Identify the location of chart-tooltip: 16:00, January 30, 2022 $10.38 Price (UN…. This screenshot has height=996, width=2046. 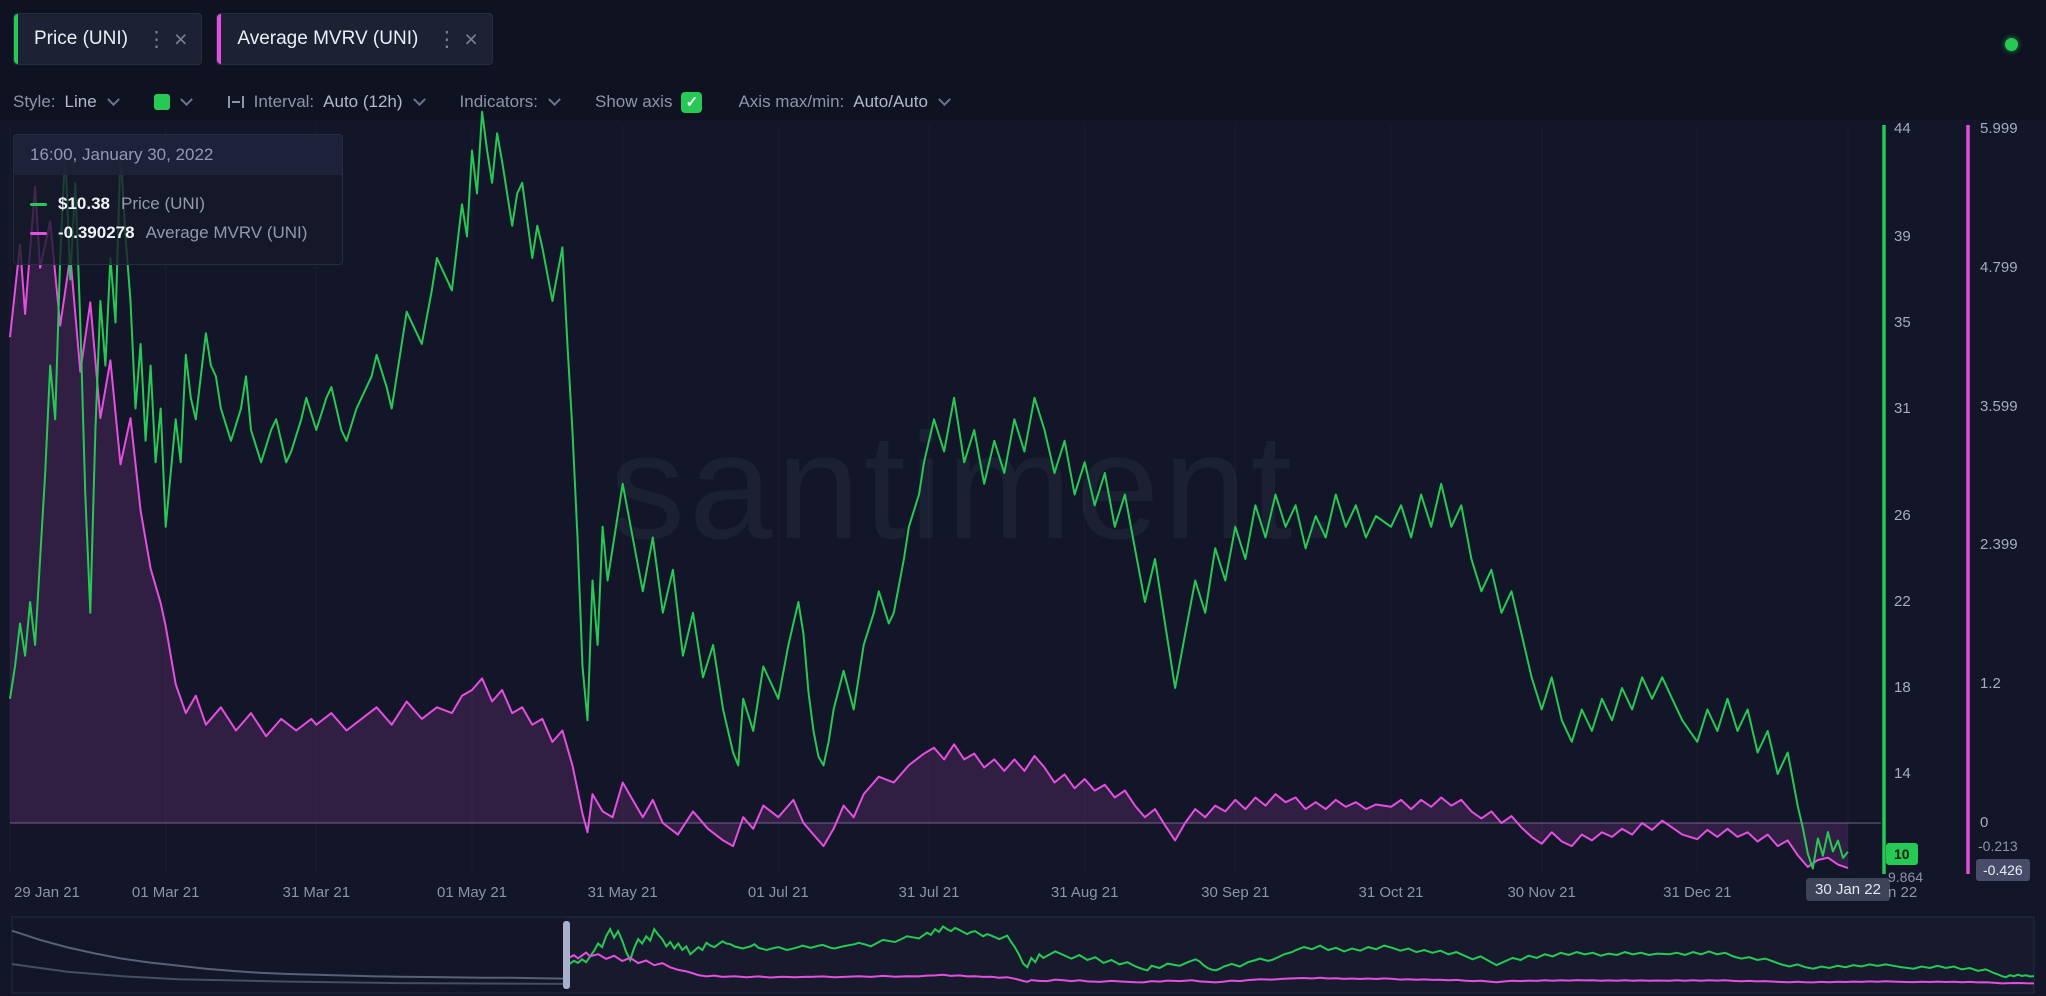
(178, 199).